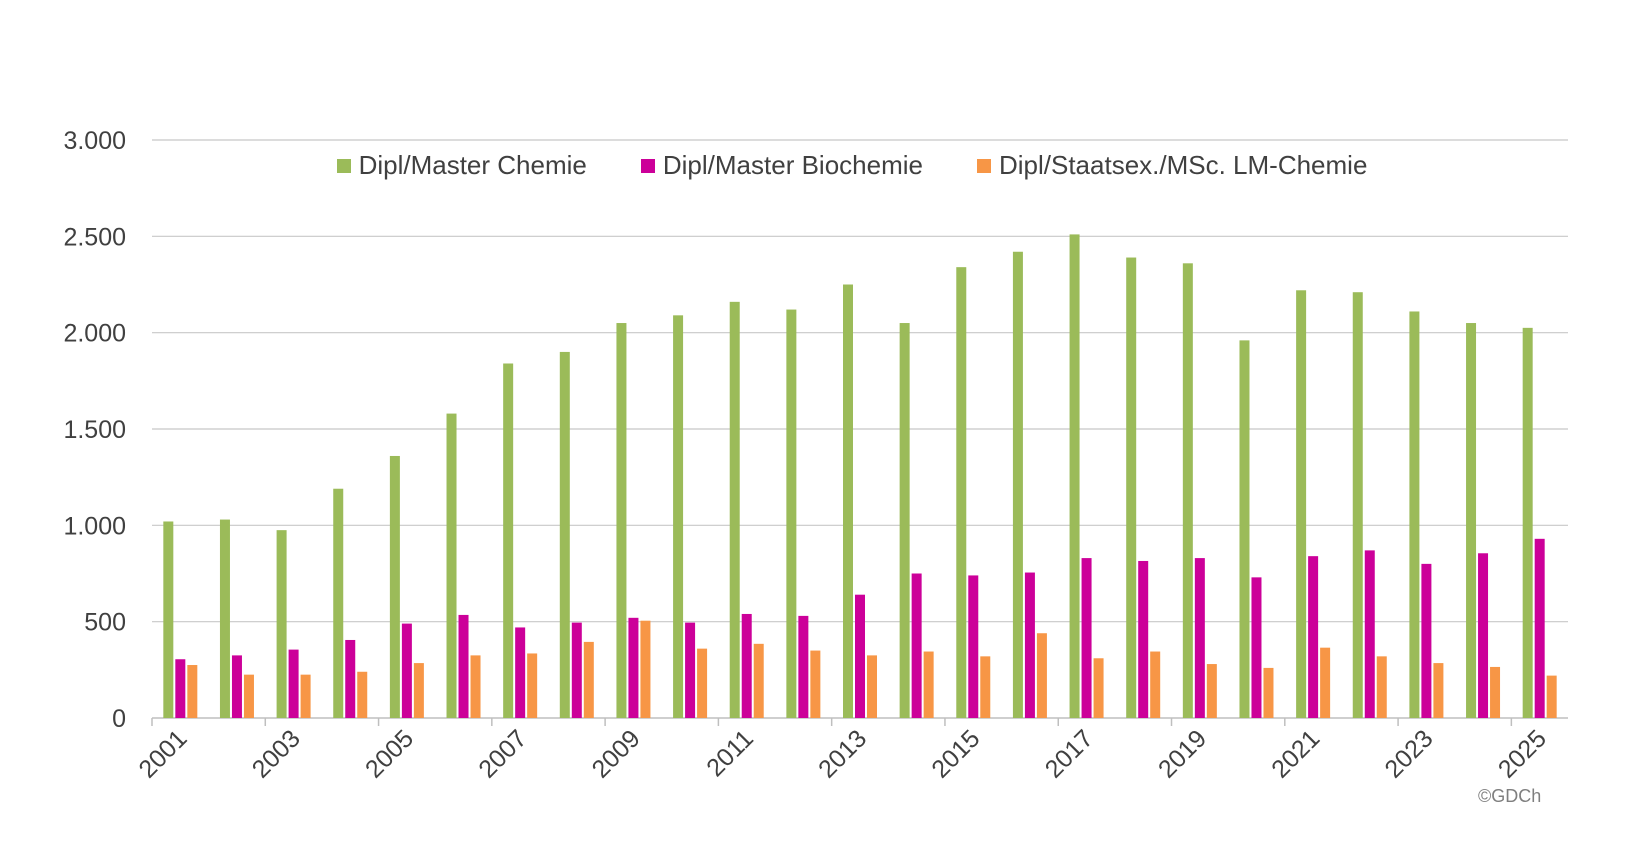  I want to click on x-tick-label: 2011, so click(730, 753).